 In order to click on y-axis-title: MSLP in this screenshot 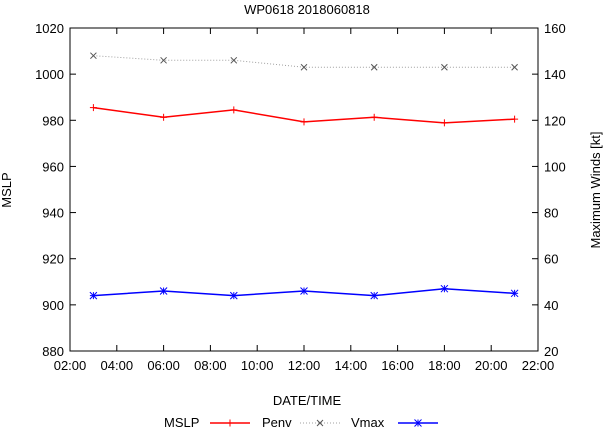, I will do `click(7, 189)`.